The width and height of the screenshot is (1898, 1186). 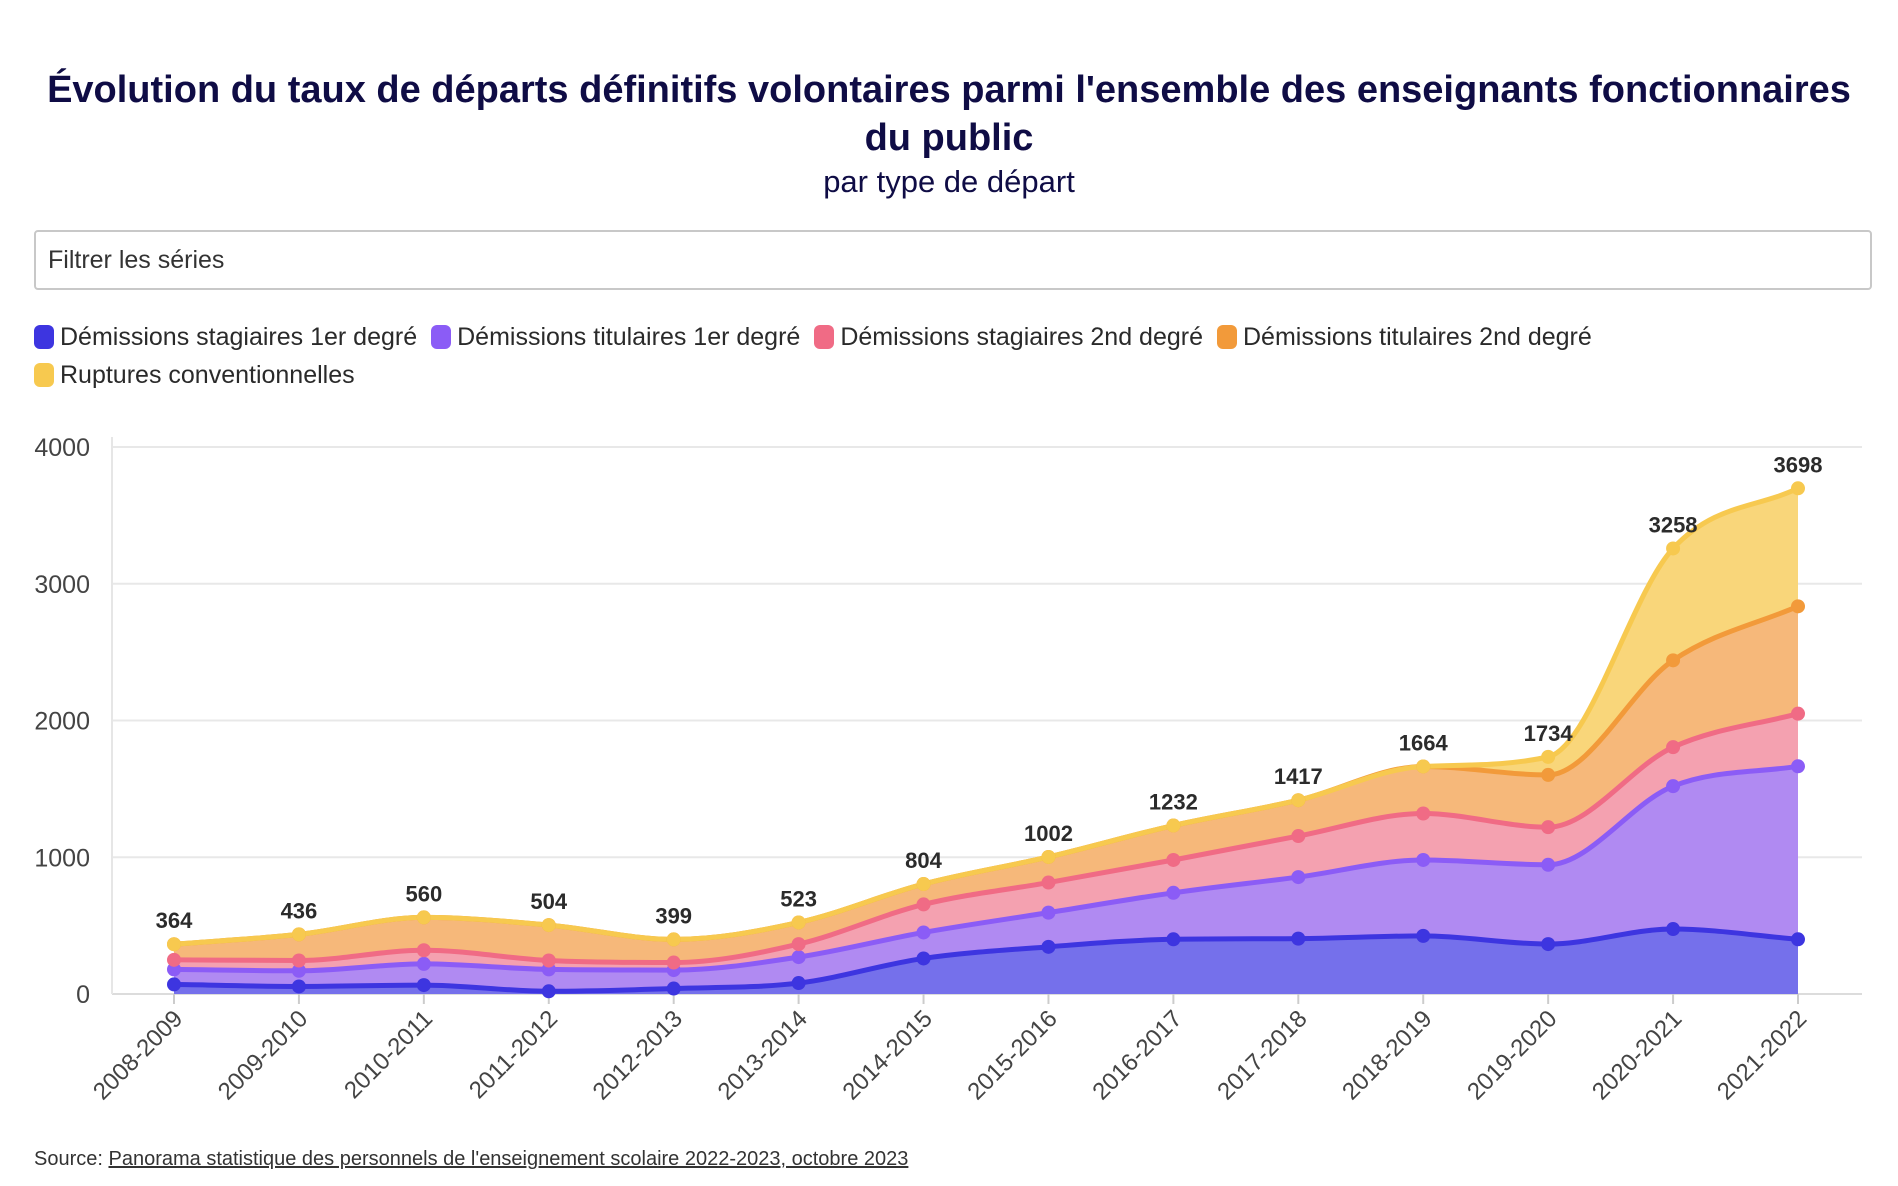 I want to click on total-data-label: 523, so click(x=798, y=898).